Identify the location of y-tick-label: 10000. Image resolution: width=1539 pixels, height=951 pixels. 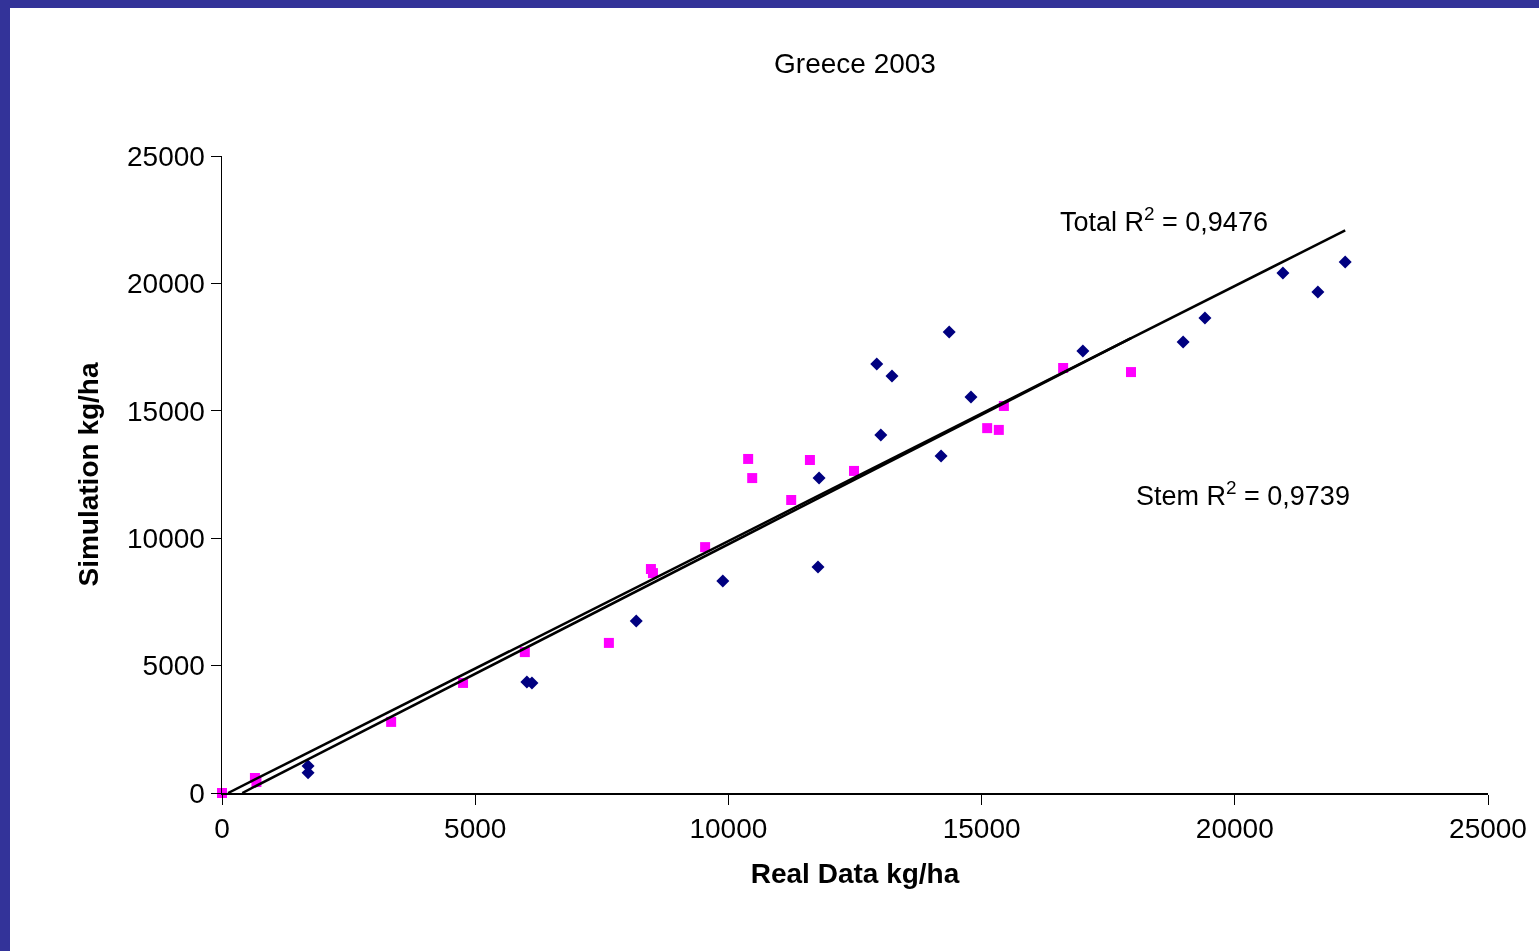
(166, 538).